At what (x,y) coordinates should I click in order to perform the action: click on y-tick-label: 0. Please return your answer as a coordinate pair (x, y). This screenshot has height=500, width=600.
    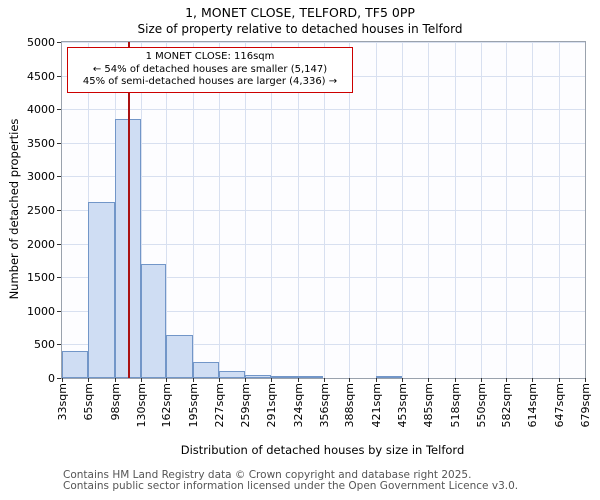
    Looking at the image, I should click on (51, 378).